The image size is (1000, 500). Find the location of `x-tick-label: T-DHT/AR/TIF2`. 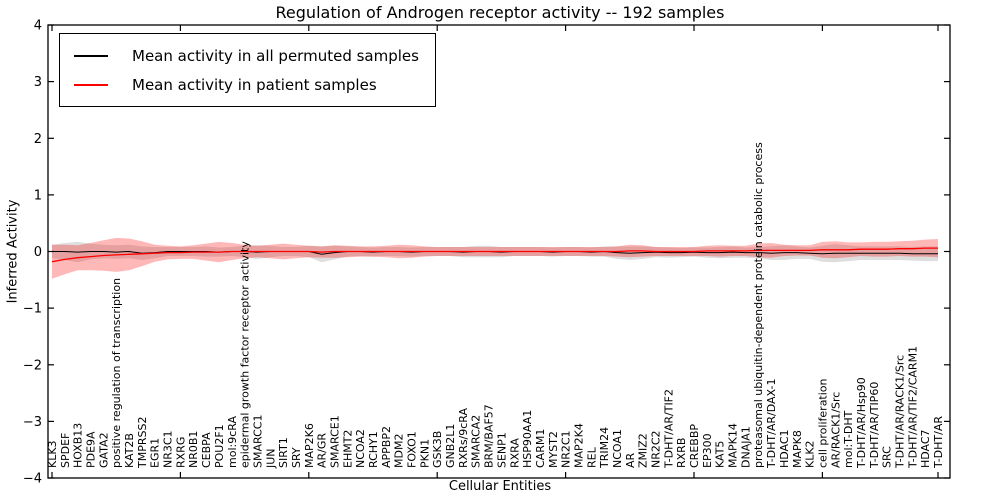

x-tick-label: T-DHT/AR/TIF2 is located at coordinates (668, 429).